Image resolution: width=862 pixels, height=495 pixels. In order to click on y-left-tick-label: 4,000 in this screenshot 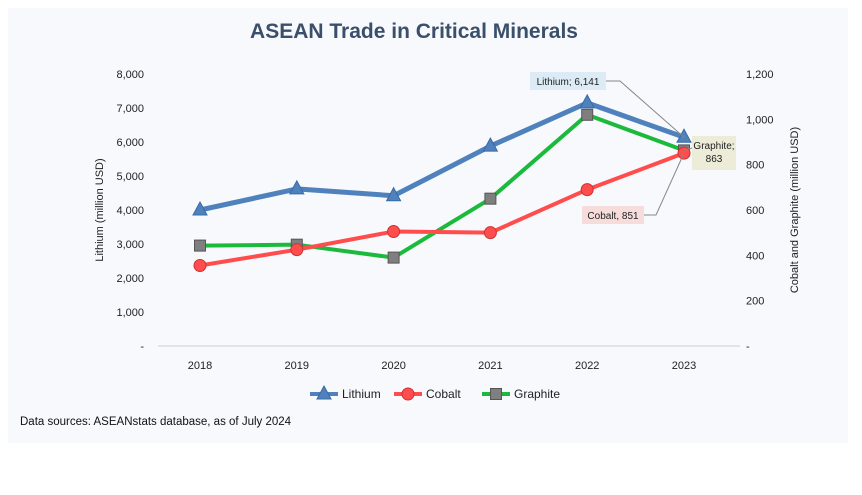, I will do `click(130, 211)`.